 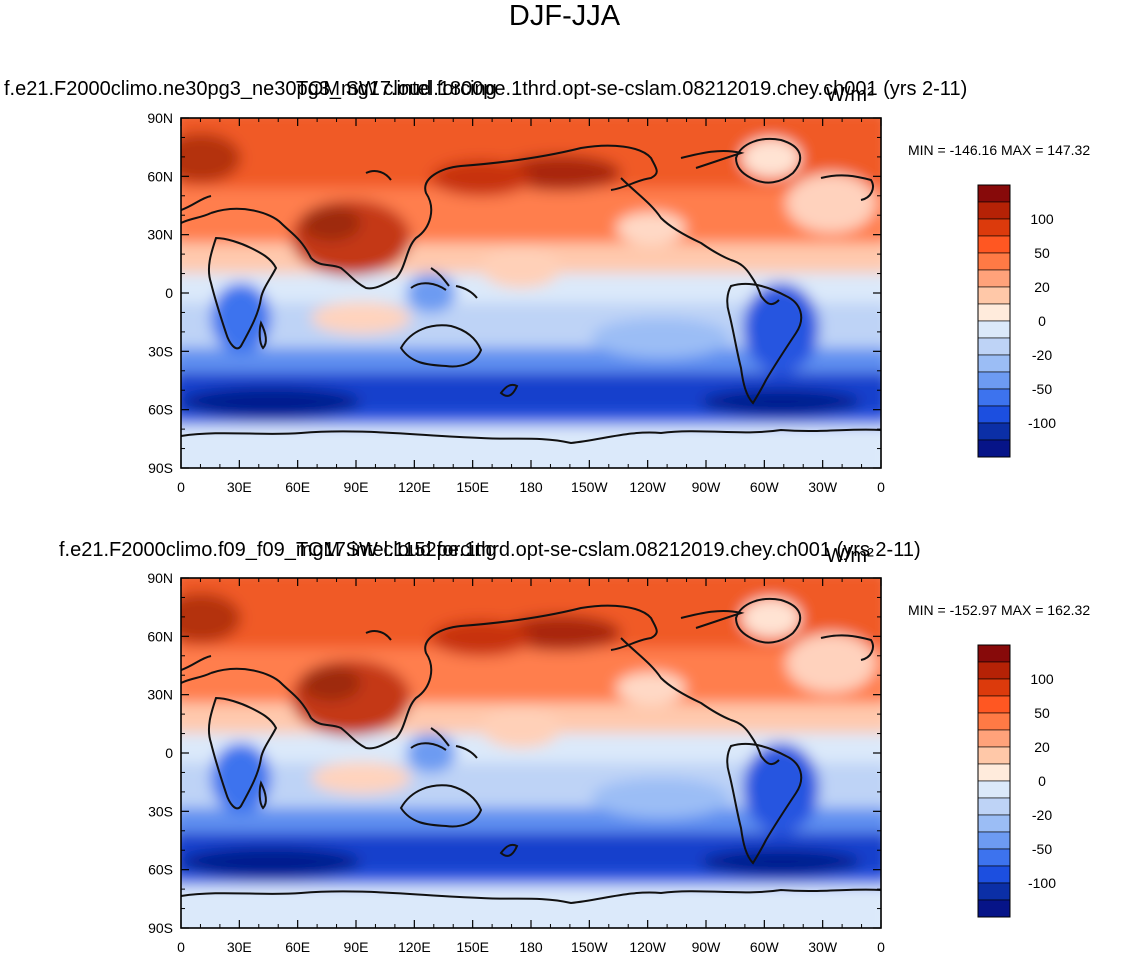 What do you see at coordinates (850, 95) in the screenshot?
I see `panel1-units: W/m²` at bounding box center [850, 95].